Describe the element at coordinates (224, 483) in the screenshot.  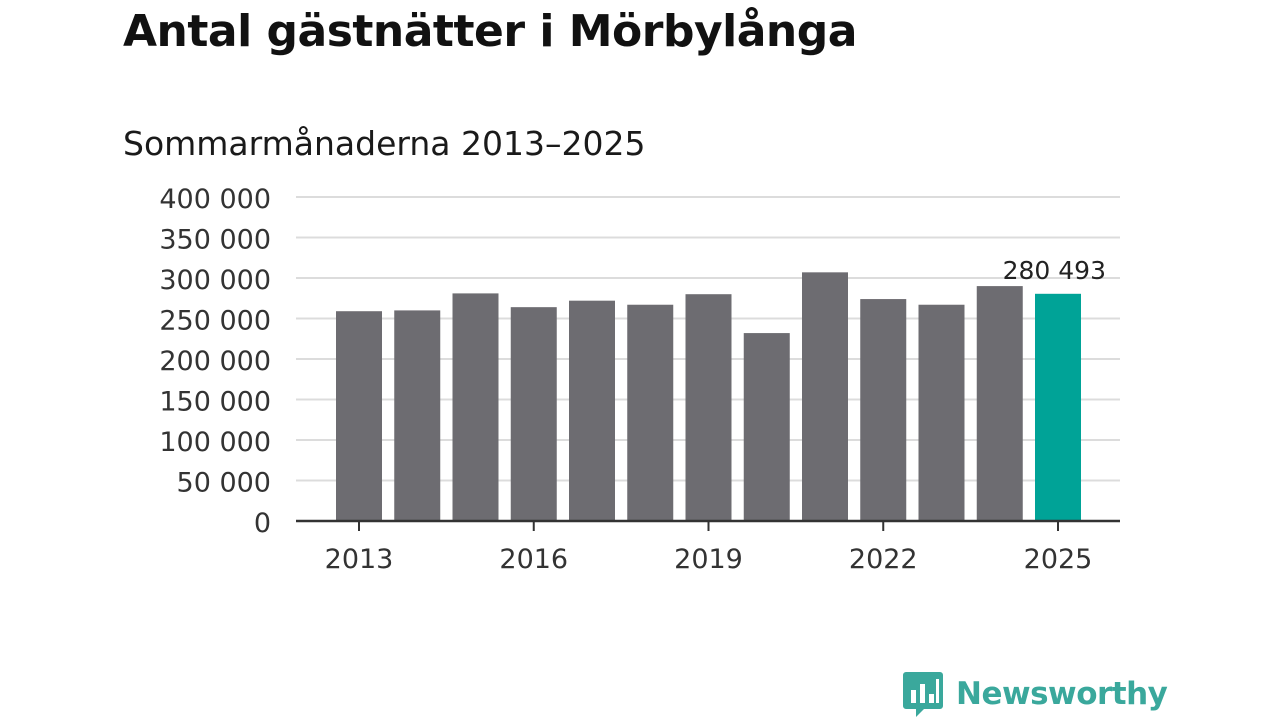
I see `y-tick-label: 50 000` at that location.